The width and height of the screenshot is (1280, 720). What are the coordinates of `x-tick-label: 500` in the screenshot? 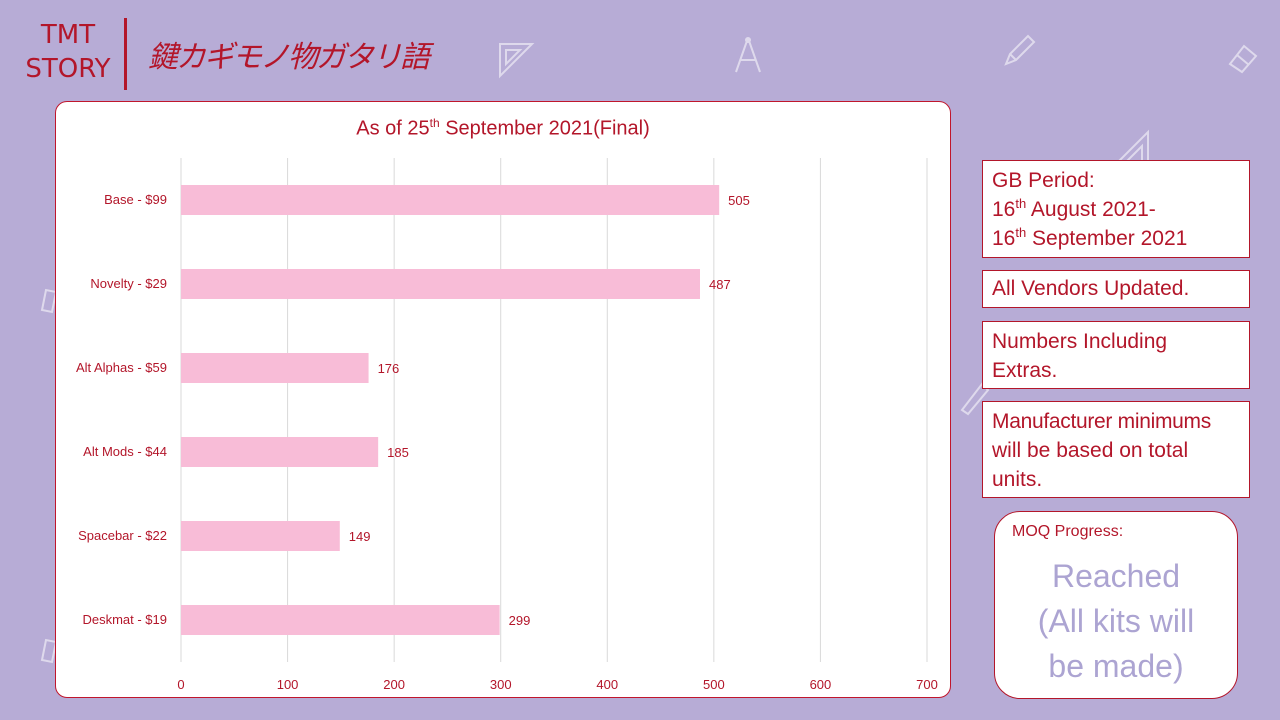 It's located at (714, 684).